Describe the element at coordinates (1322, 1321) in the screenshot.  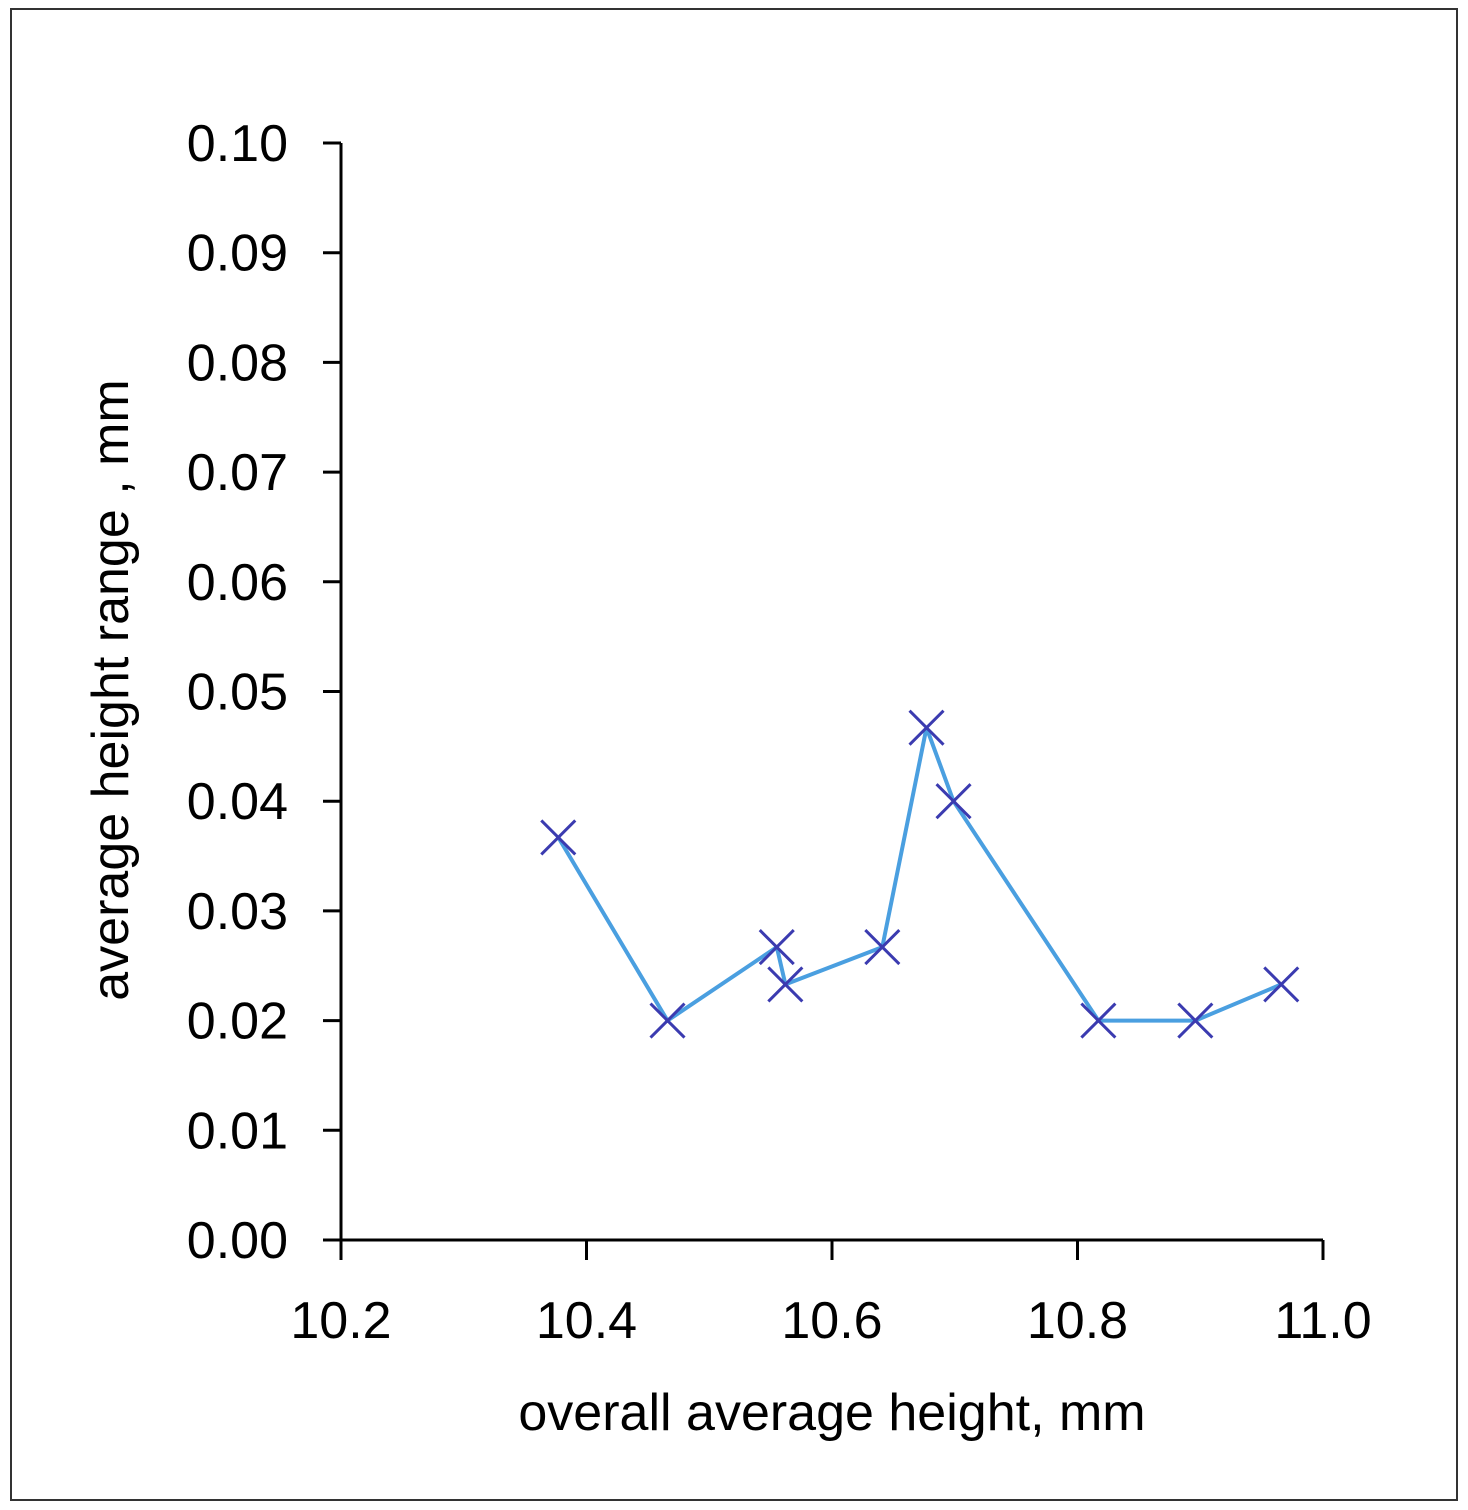
I see `x-tick-label: 11.0` at that location.